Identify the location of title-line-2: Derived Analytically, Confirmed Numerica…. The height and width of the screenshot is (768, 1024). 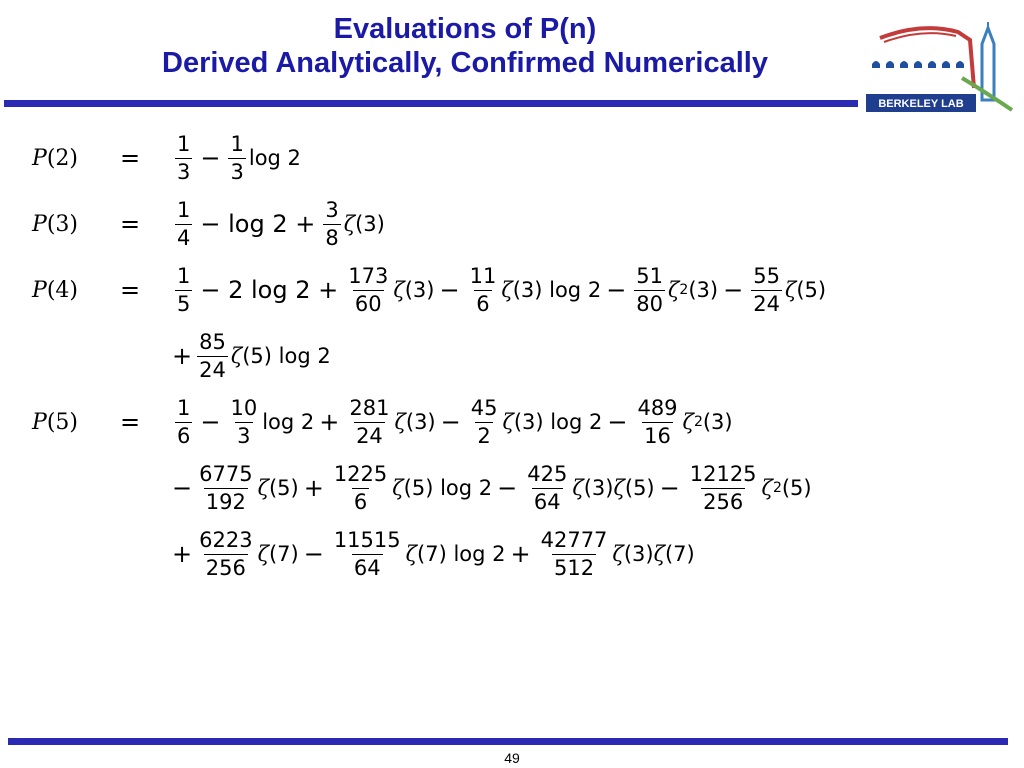
(465, 63).